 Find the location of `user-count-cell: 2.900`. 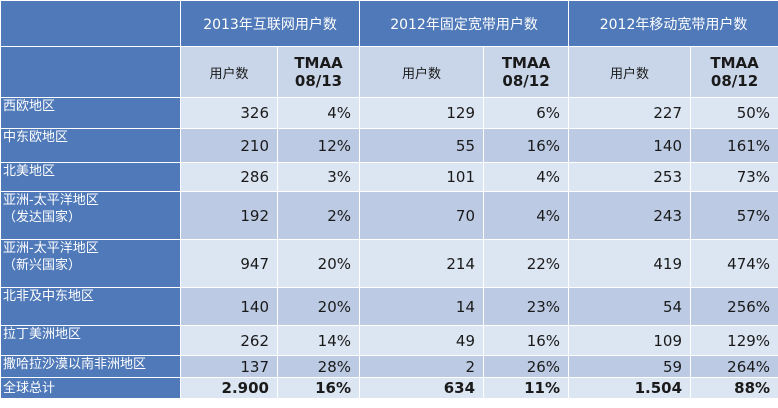

user-count-cell: 2.900 is located at coordinates (229, 388).